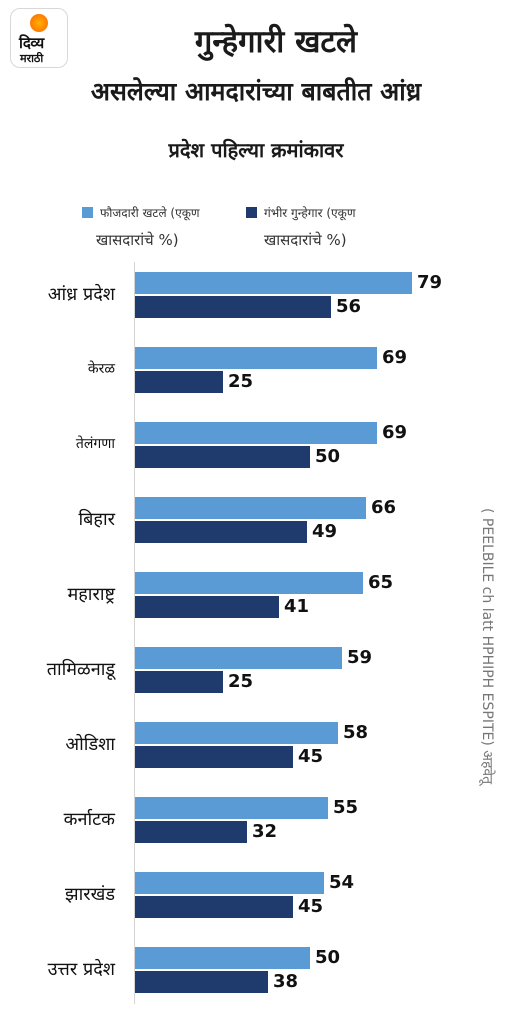 This screenshot has width=512, height=1024. I want to click on data-label: 59, so click(360, 657).